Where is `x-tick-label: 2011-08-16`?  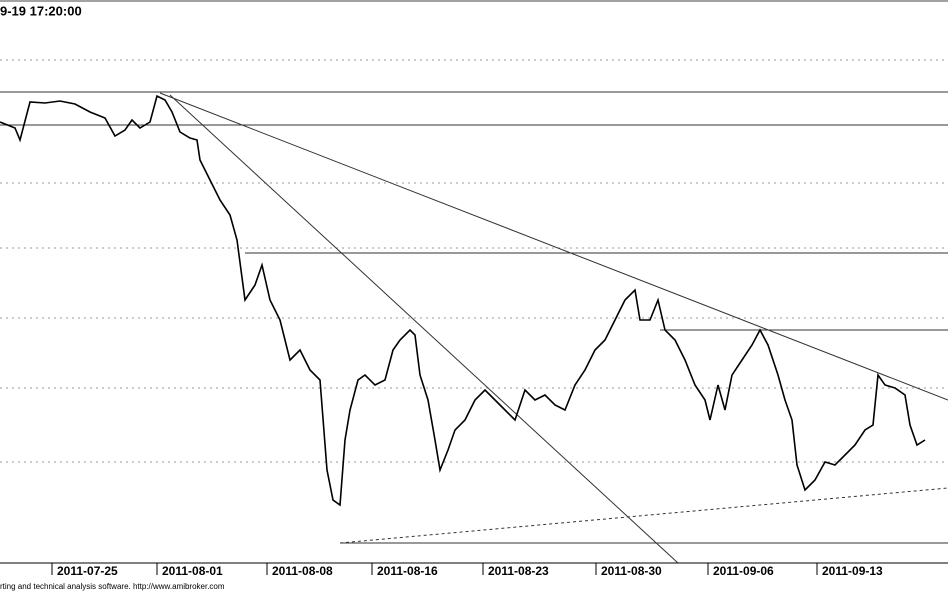
x-tick-label: 2011-08-16 is located at coordinates (407, 571).